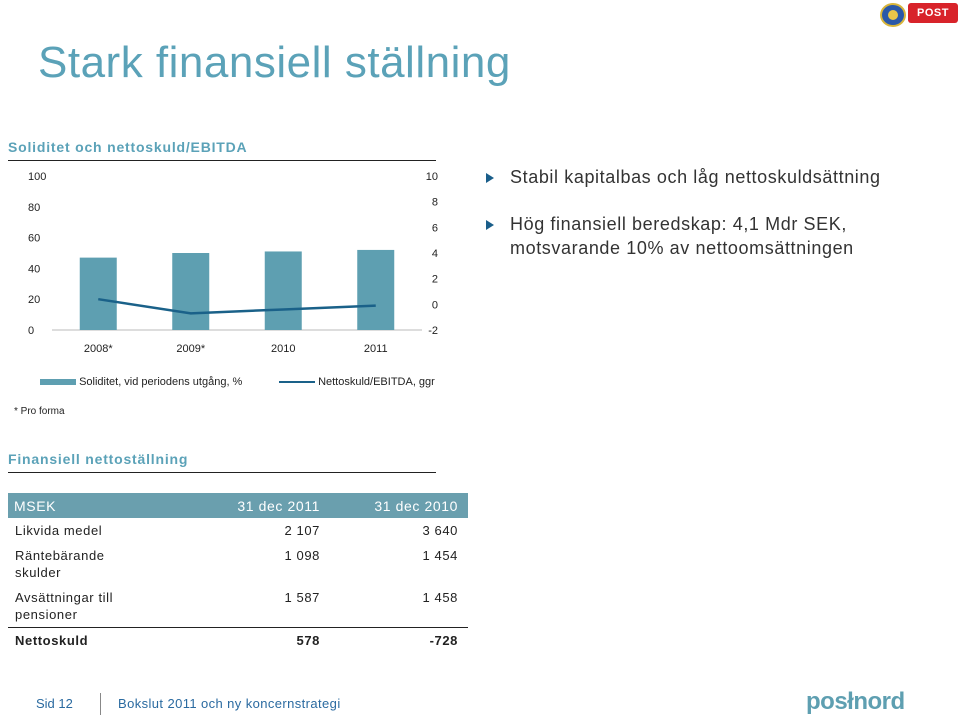 The width and height of the screenshot is (960, 719). What do you see at coordinates (31, 331) in the screenshot?
I see `y-left-tick-label: 0` at bounding box center [31, 331].